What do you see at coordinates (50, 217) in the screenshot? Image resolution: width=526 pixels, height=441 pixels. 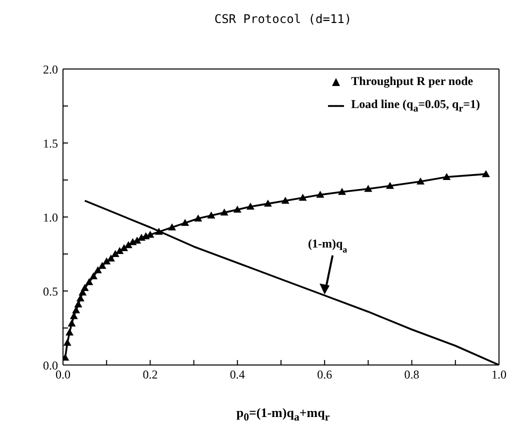 I see `y-tick-label: 1.0` at bounding box center [50, 217].